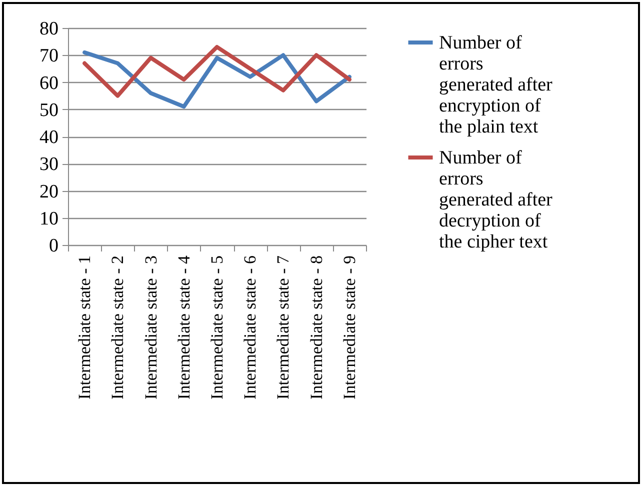 The image size is (644, 486). What do you see at coordinates (118, 328) in the screenshot?
I see `x-tick-label: Intermediate state - 2` at bounding box center [118, 328].